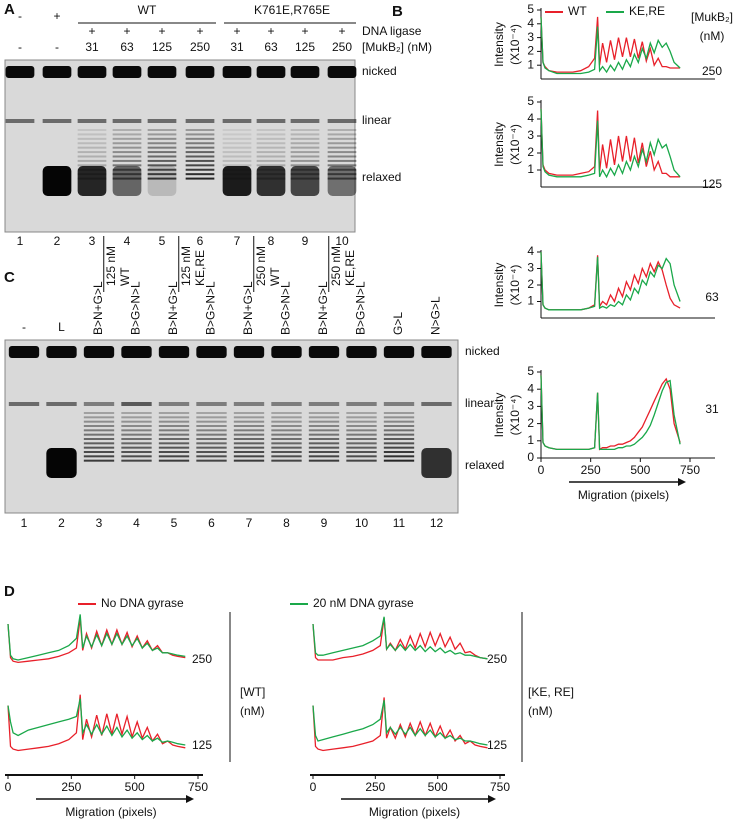 This screenshot has width=745, height=824. Describe the element at coordinates (712, 184) in the screenshot. I see `chart-label: 125` at that location.